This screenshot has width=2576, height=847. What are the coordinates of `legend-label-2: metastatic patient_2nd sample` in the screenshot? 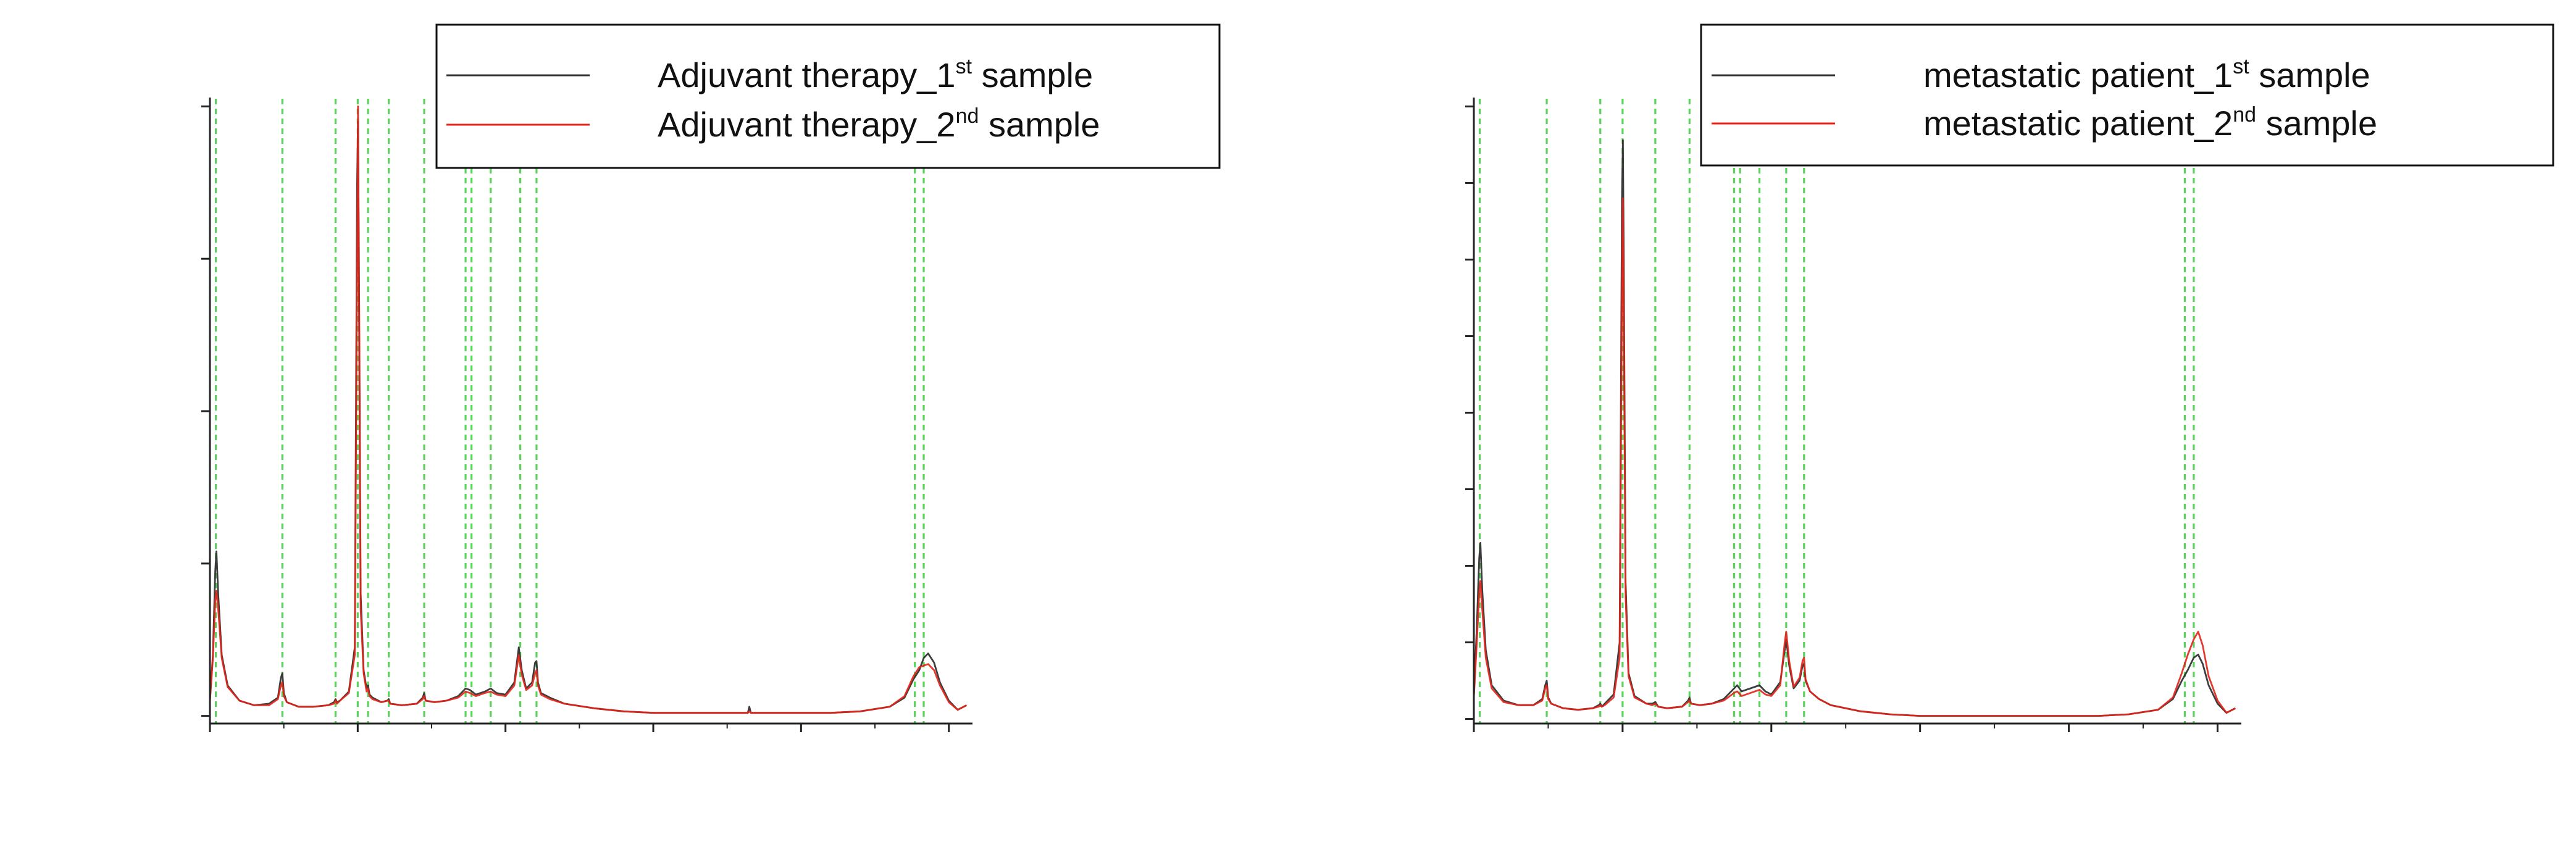 It's located at (2150, 123).